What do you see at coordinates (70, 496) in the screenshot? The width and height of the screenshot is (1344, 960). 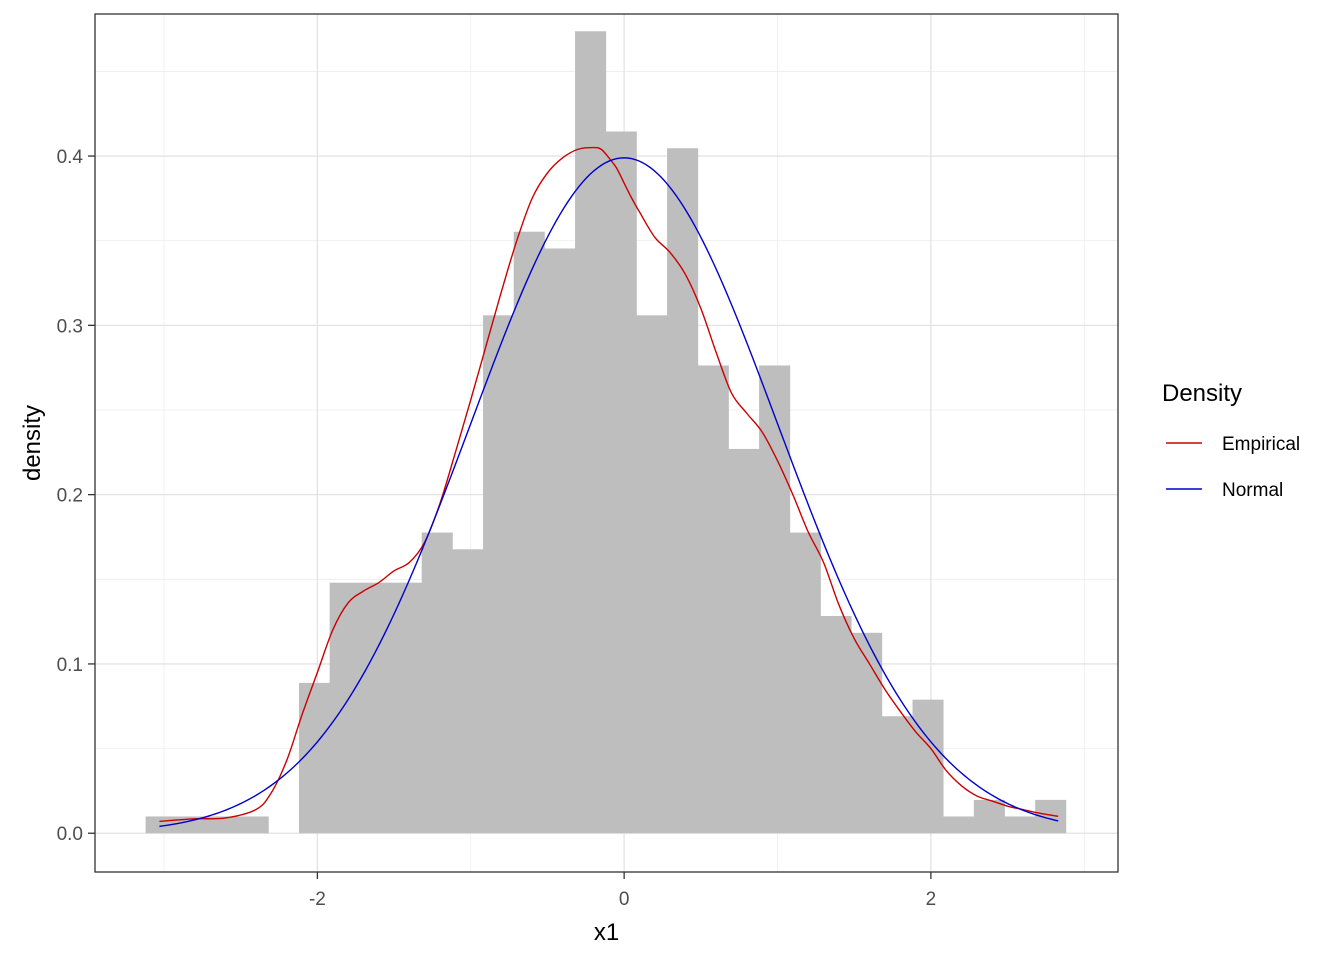 I see `y-tick-label: 0.2` at bounding box center [70, 496].